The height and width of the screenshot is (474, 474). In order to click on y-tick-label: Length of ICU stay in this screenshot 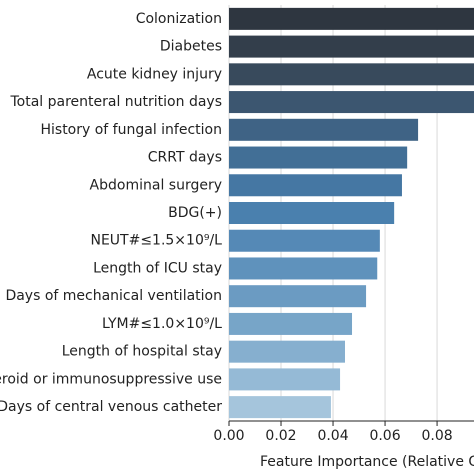, I will do `click(157, 268)`.